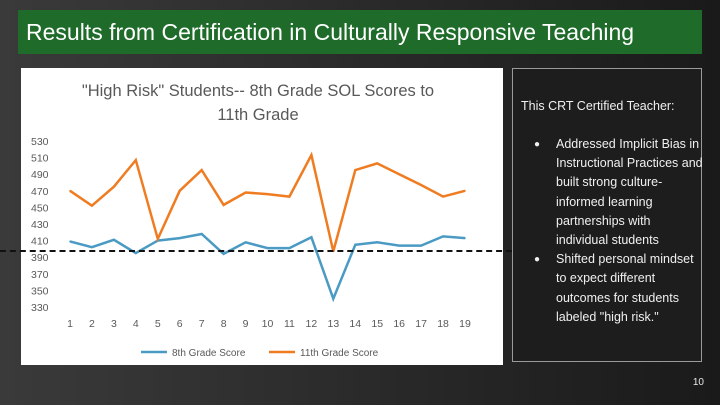 The image size is (720, 405). I want to click on x-tick-label: 16, so click(399, 324).